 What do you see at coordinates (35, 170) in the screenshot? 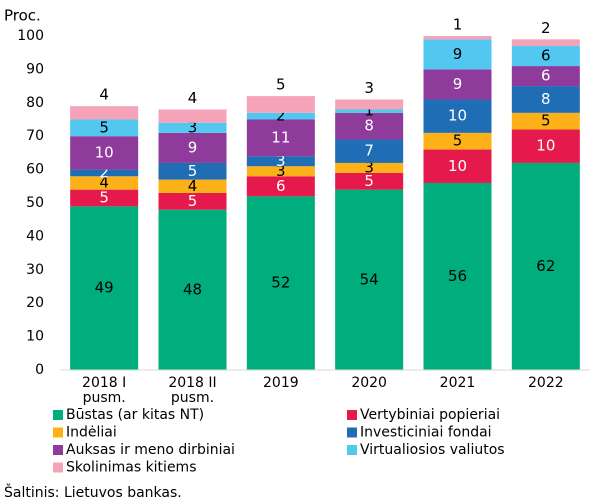
I see `y-tick-label: 60` at bounding box center [35, 170].